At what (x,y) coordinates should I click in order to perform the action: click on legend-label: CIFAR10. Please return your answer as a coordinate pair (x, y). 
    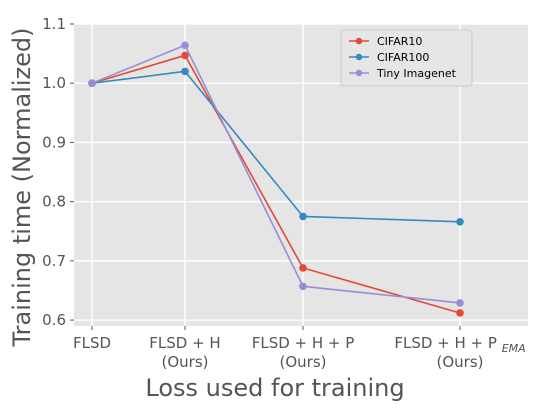
    Looking at the image, I should click on (399, 41).